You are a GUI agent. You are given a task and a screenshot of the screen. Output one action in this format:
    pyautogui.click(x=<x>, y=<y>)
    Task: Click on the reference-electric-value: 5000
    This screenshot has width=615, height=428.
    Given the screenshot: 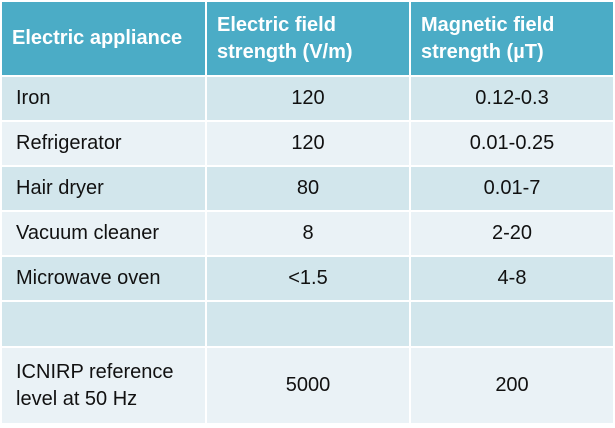 What is the action you would take?
    pyautogui.click(x=308, y=384)
    